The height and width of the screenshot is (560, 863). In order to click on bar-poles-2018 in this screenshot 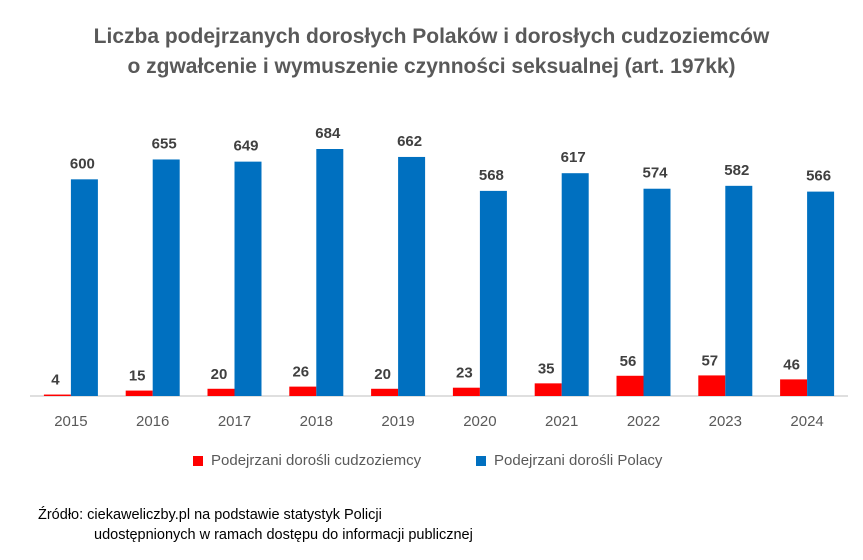, I will do `click(330, 272)`.